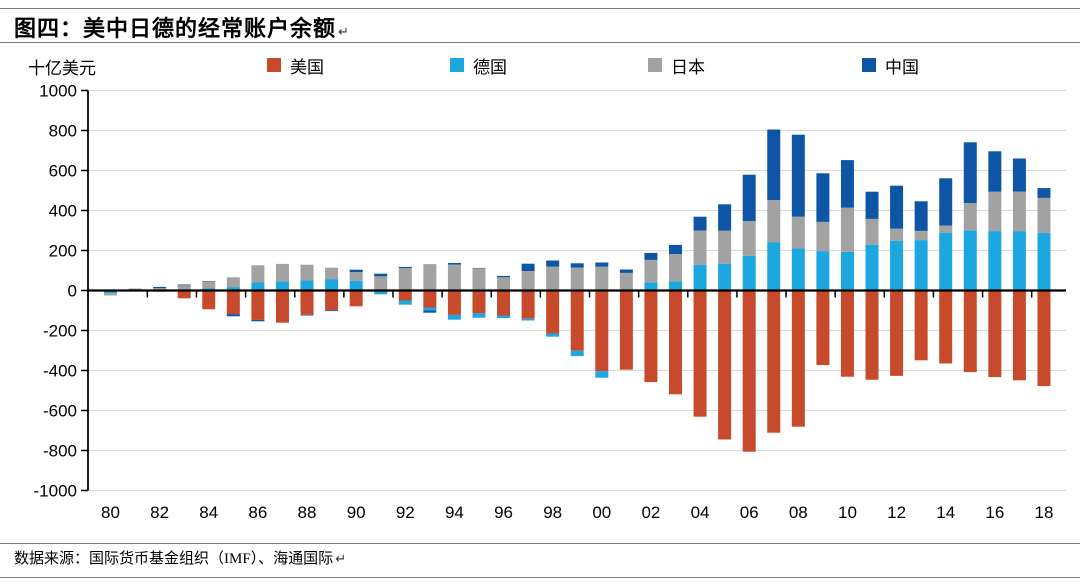 This screenshot has width=1080, height=585. Describe the element at coordinates (174, 559) in the screenshot. I see `source-text: 数据来源：国际货币基金组织（IMF）、海通国际` at that location.